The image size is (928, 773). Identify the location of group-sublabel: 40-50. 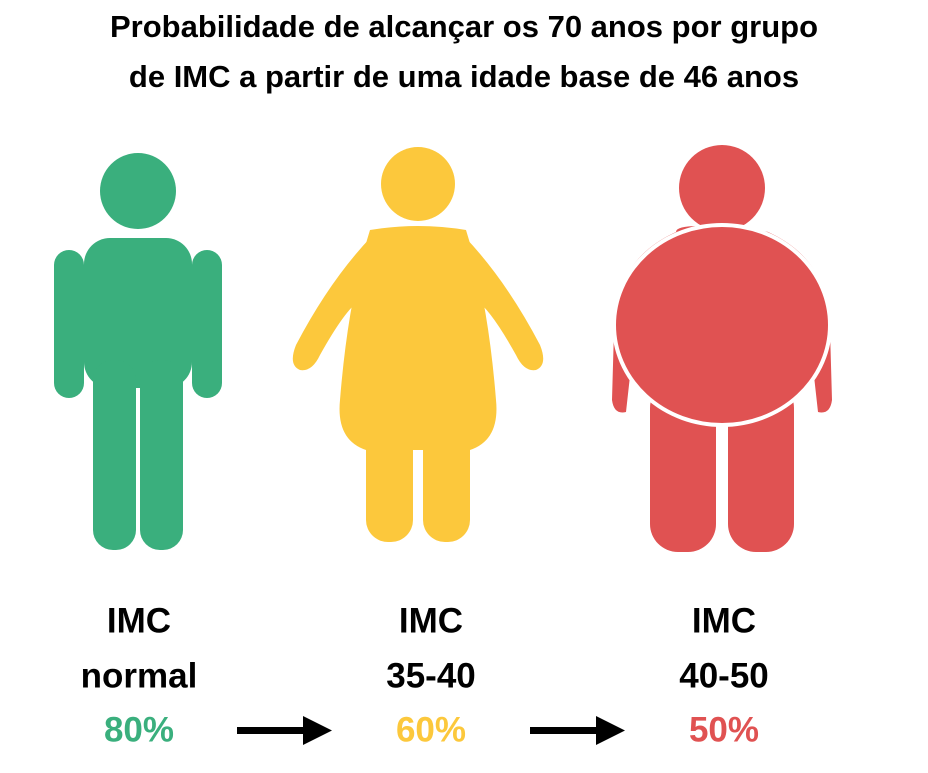
(724, 675).